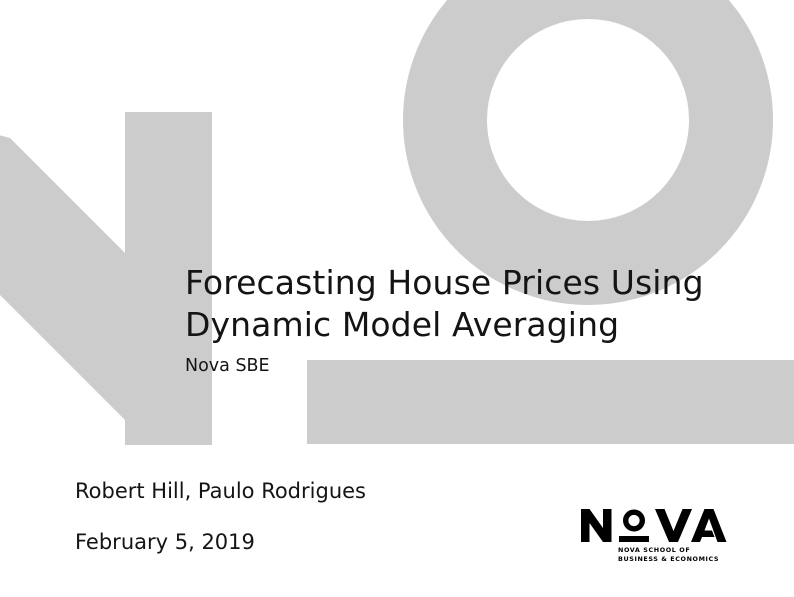 The height and width of the screenshot is (597, 794). I want to click on logo-tagline-line-1: NOVA SCHOOL OF, so click(654, 550).